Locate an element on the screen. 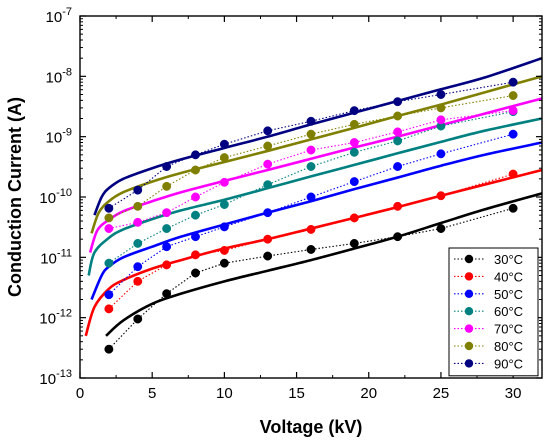  x-tick-label: 15 is located at coordinates (296, 393).